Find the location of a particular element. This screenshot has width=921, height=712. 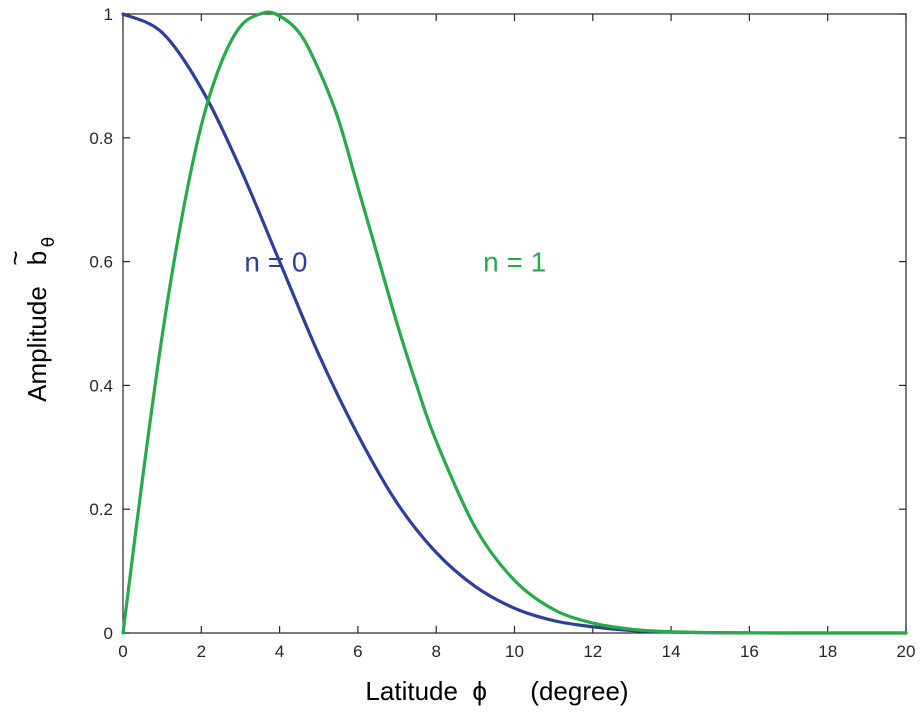

x-axis-title: Latitude ϕ (degree) is located at coordinates (496, 691).